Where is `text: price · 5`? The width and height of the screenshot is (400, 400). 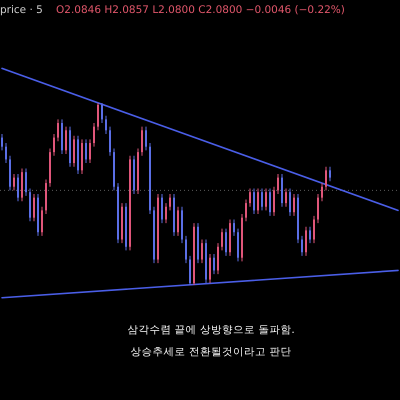
text: price · 5 is located at coordinates (21, 10).